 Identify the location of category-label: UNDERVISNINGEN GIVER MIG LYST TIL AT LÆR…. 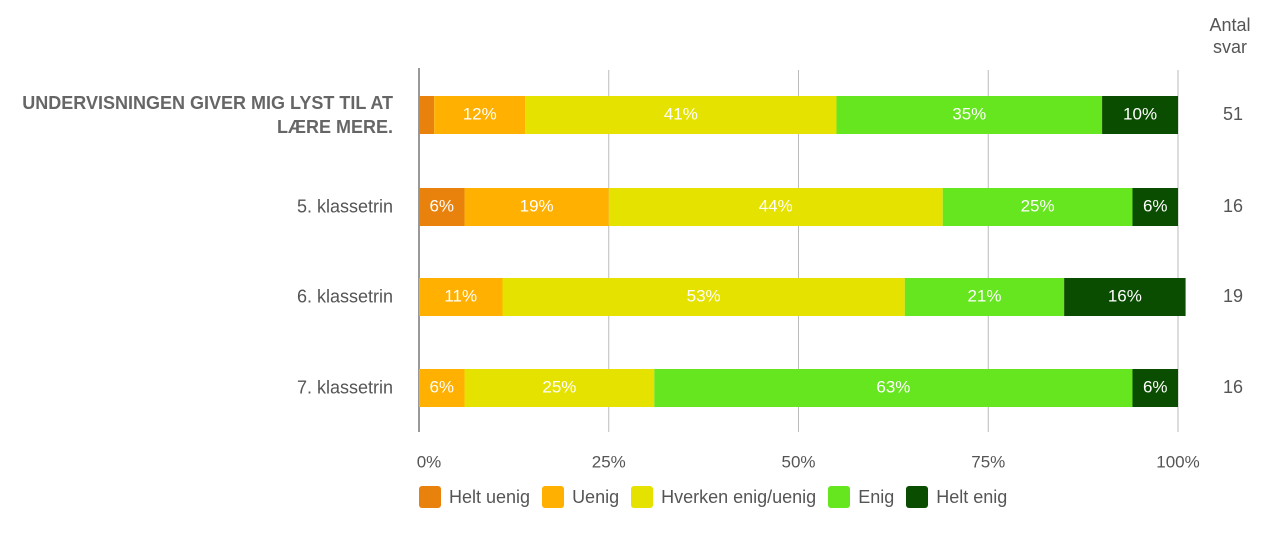
(207, 115).